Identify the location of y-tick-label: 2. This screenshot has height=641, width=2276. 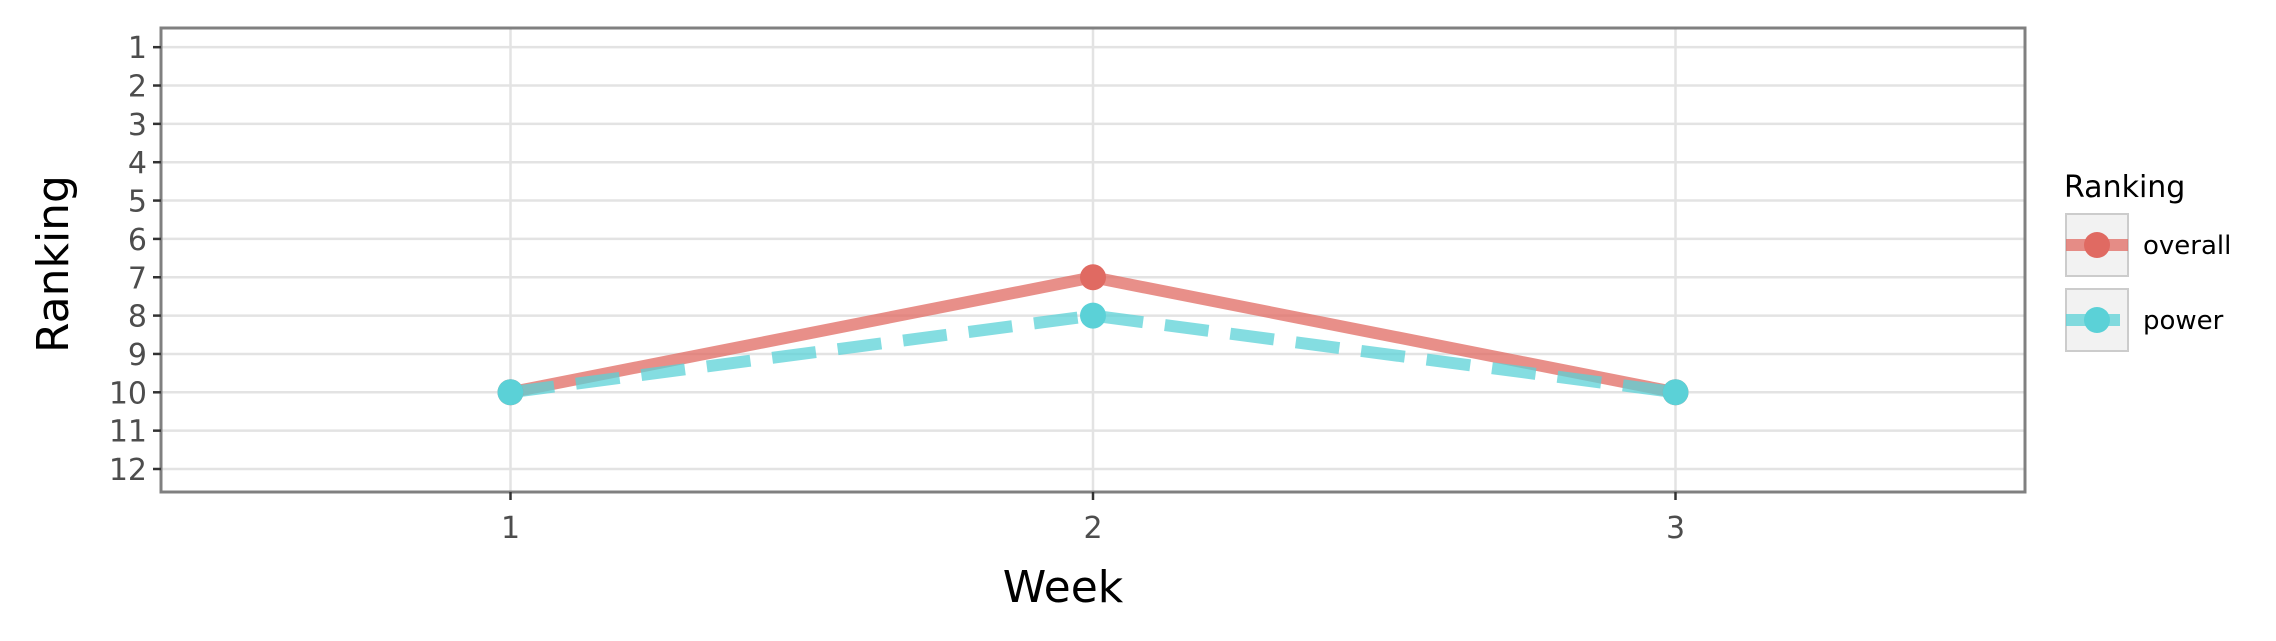
(137, 87).